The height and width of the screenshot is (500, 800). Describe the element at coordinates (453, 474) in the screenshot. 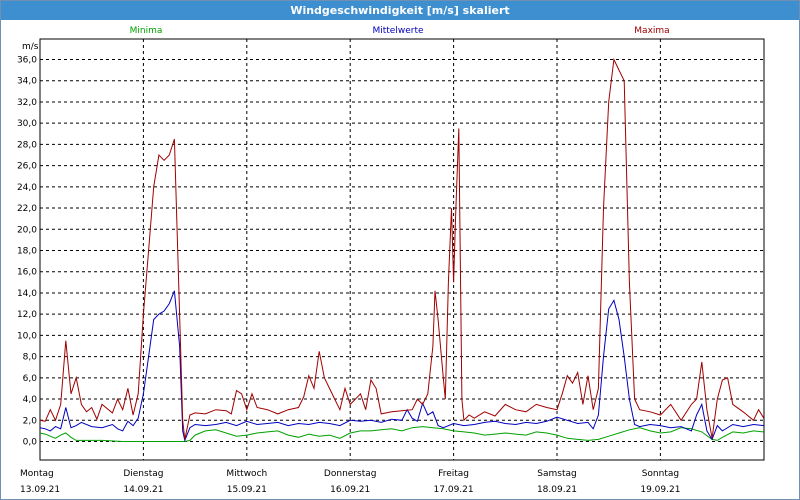

I see `x-tick-day: Freitag` at that location.